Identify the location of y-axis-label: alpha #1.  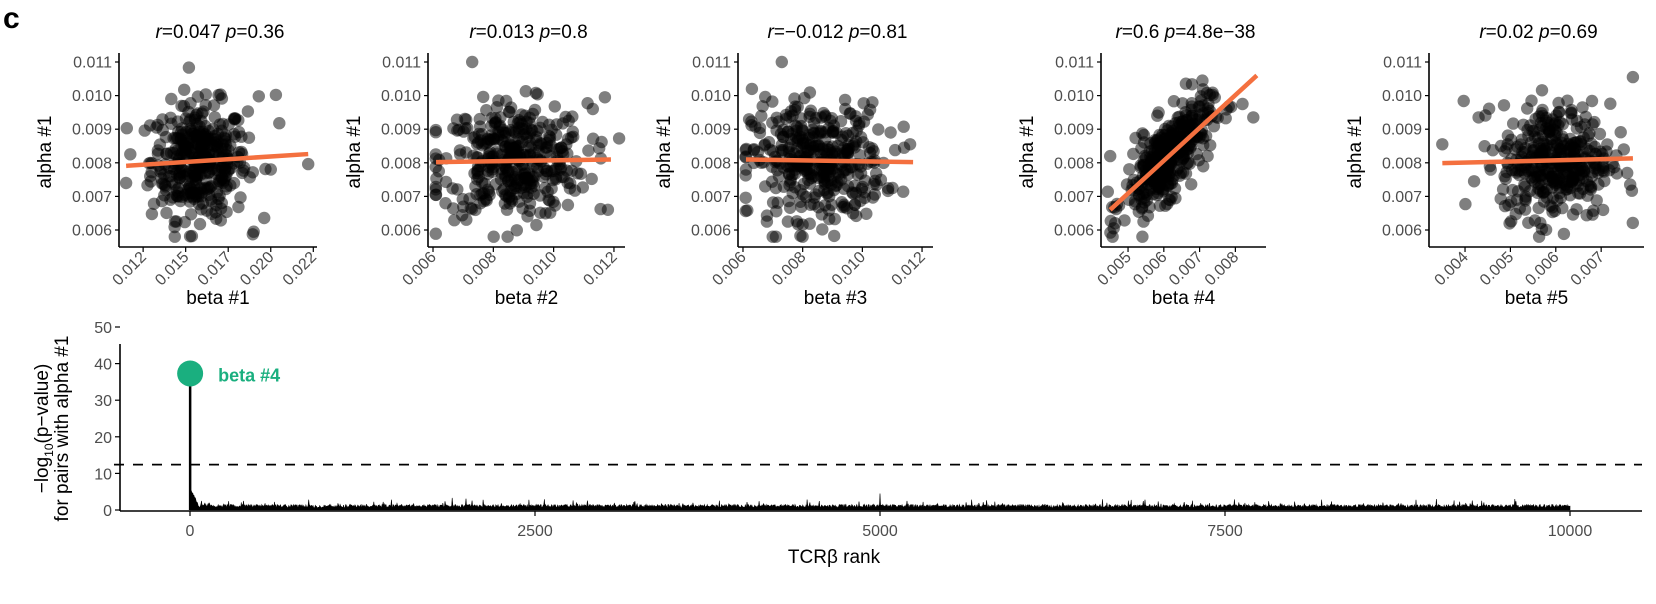
(45, 152).